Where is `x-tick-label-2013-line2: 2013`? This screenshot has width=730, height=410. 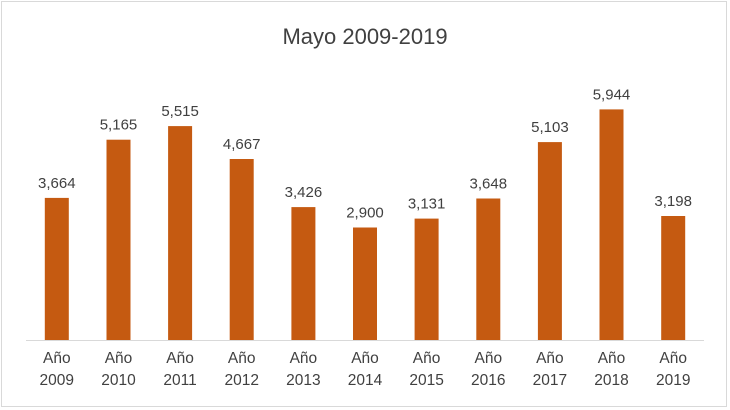 x-tick-label-2013-line2: 2013 is located at coordinates (303, 380).